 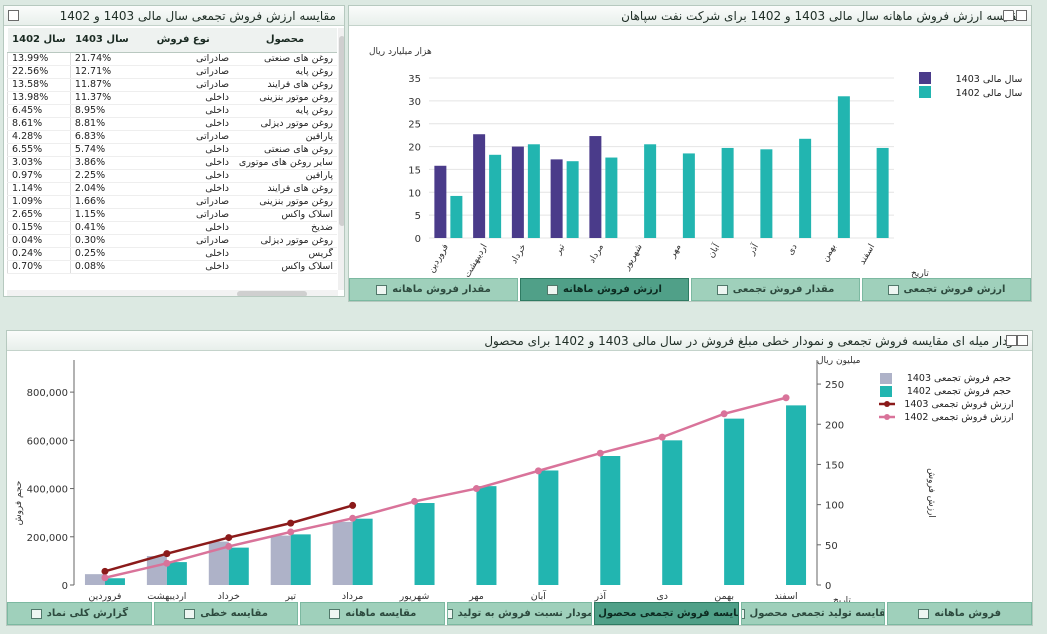 I want to click on tab-cumulative-1: مقایسه خطی, so click(x=226, y=613).